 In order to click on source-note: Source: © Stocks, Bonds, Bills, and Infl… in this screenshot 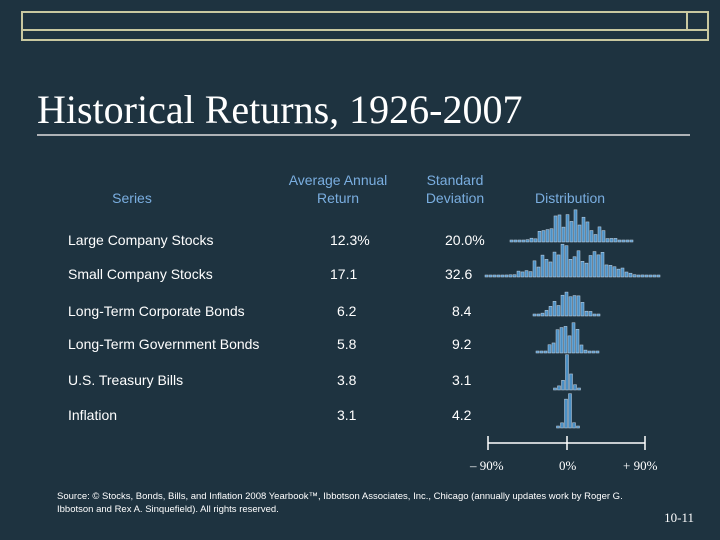, I will do `click(340, 503)`.